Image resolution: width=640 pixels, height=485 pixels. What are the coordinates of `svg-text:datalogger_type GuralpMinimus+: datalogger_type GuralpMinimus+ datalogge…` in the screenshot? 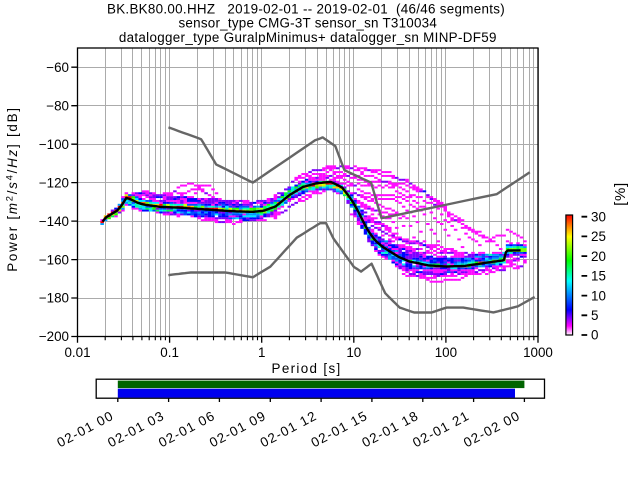 It's located at (308, 37).